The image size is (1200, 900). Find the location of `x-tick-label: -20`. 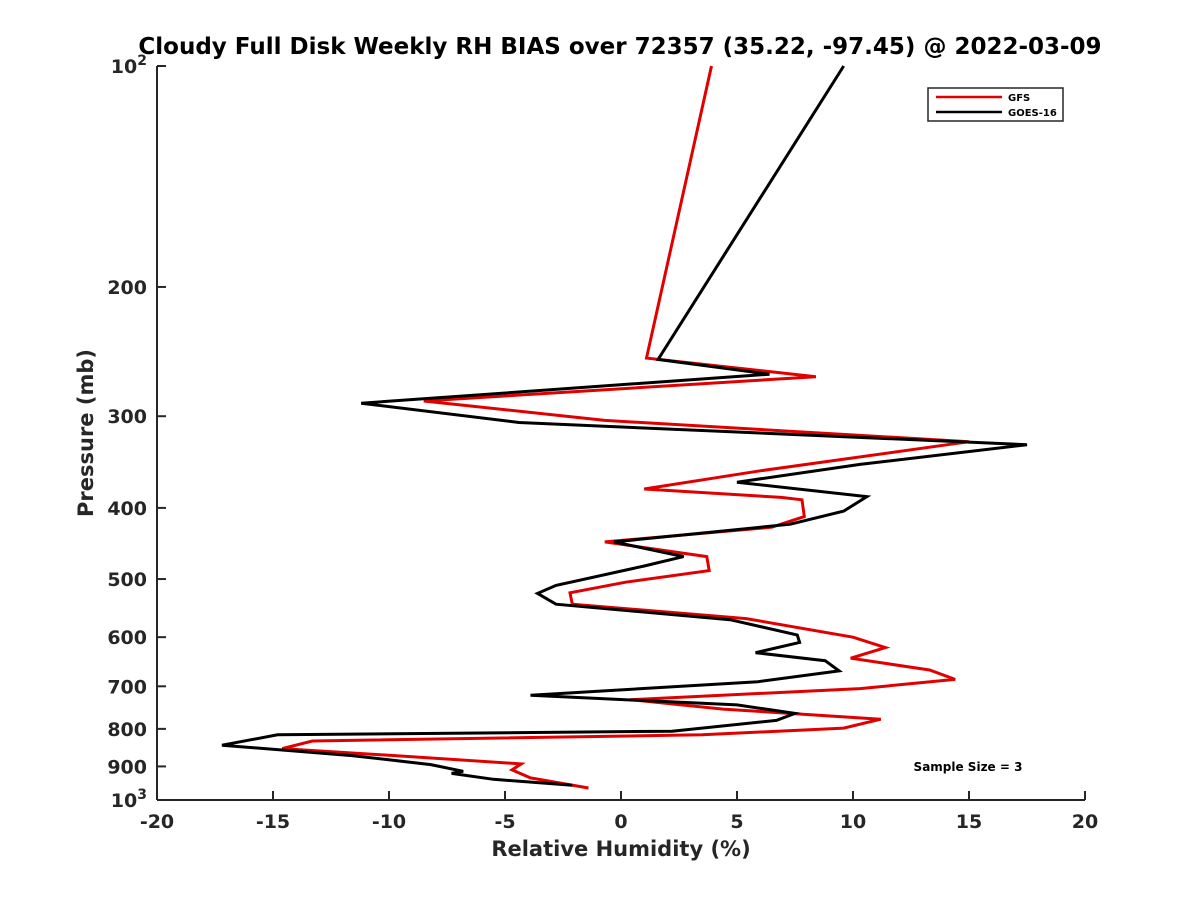

x-tick-label: -20 is located at coordinates (157, 822).